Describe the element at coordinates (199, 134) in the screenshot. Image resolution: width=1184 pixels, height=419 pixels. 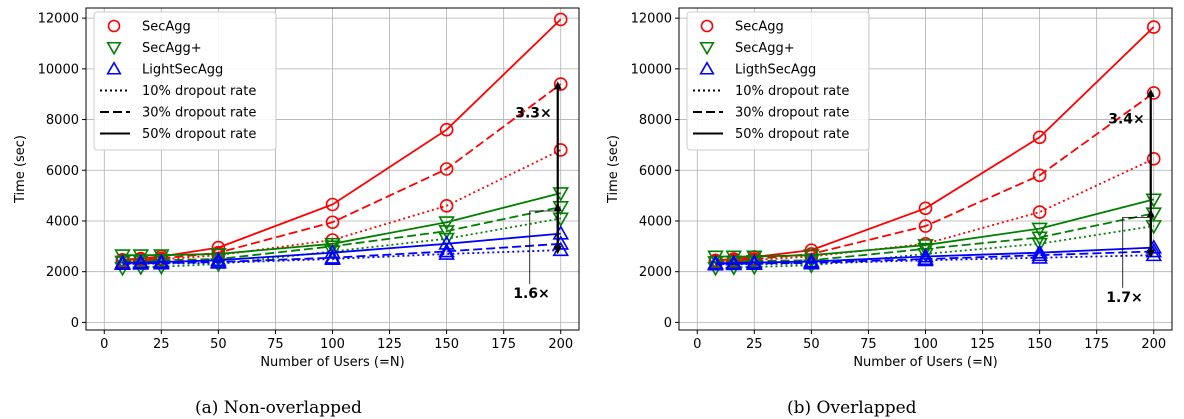
I see `legend-entry-label: 50% dropout rate` at that location.